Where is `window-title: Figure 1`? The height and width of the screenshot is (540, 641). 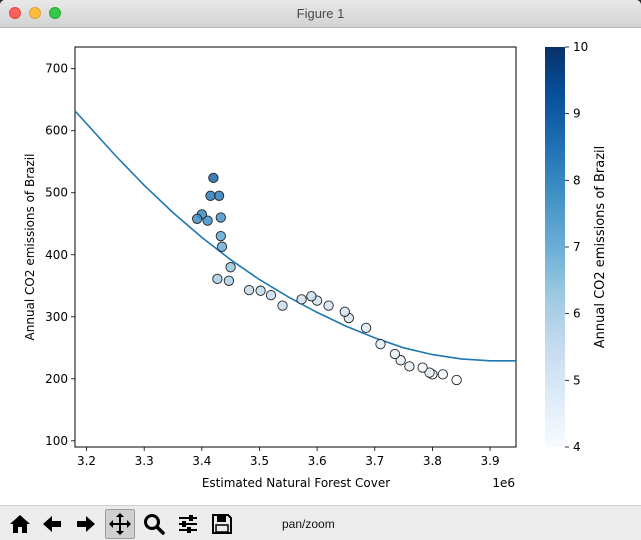 window-title: Figure 1 is located at coordinates (320, 13).